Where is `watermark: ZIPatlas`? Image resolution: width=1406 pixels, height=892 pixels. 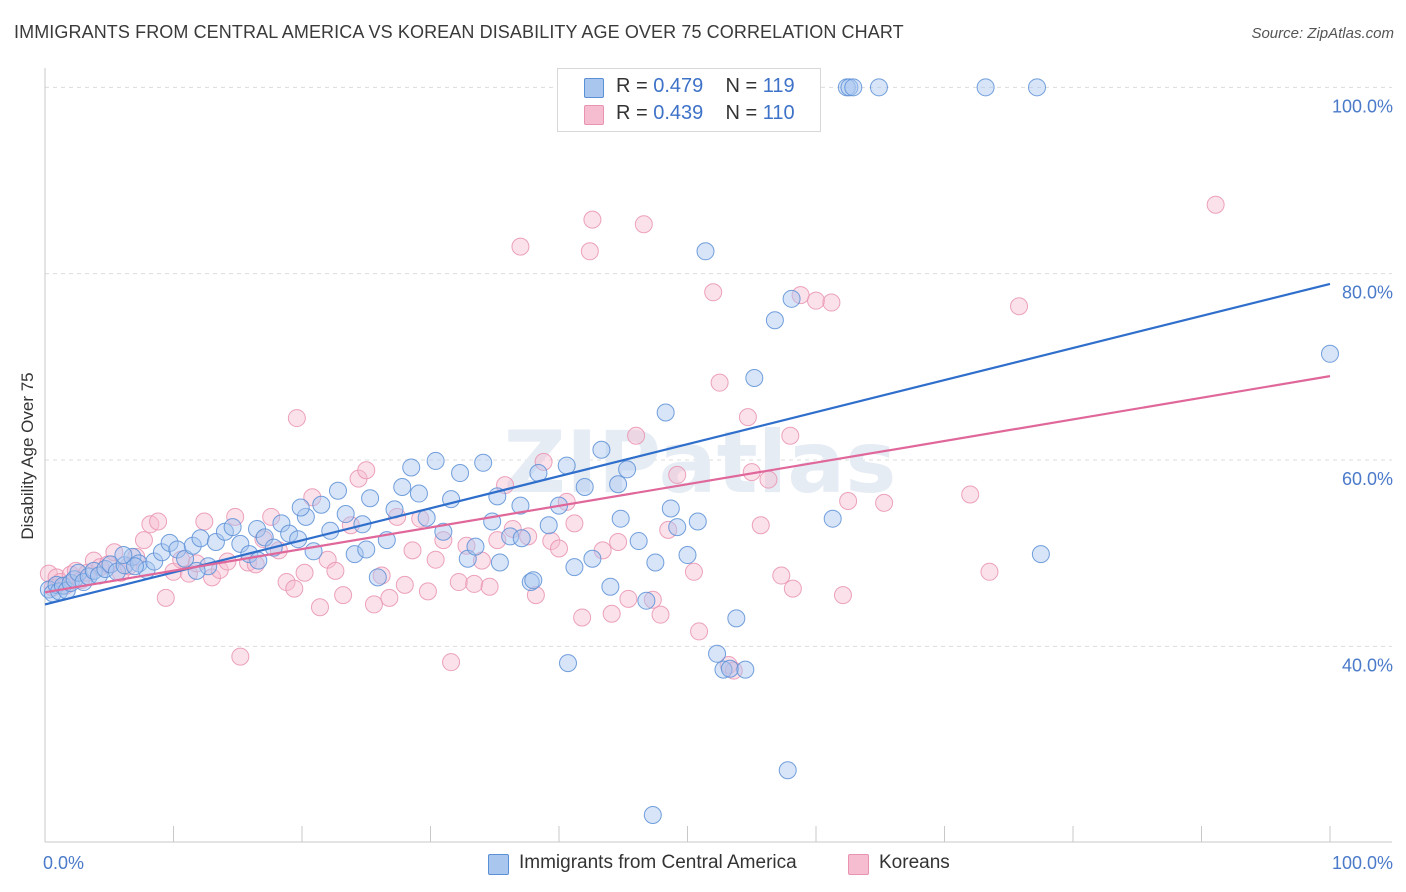 watermark: ZIPatlas is located at coordinates (700, 463).